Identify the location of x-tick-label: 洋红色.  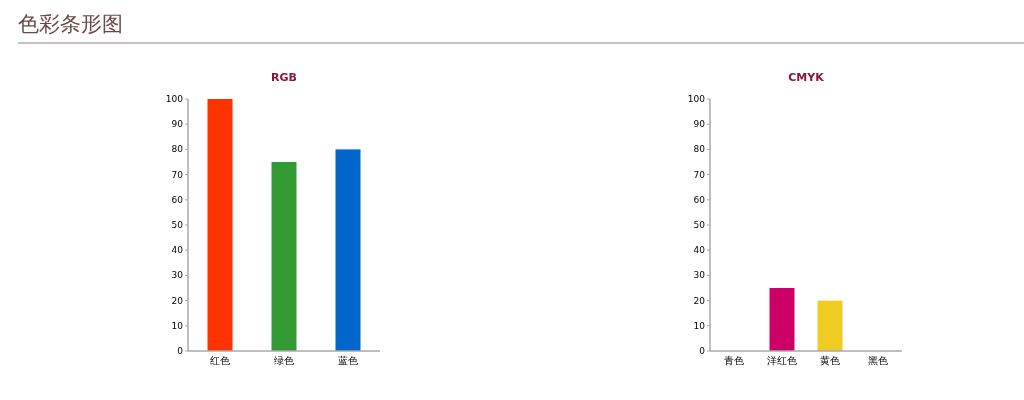
(782, 360).